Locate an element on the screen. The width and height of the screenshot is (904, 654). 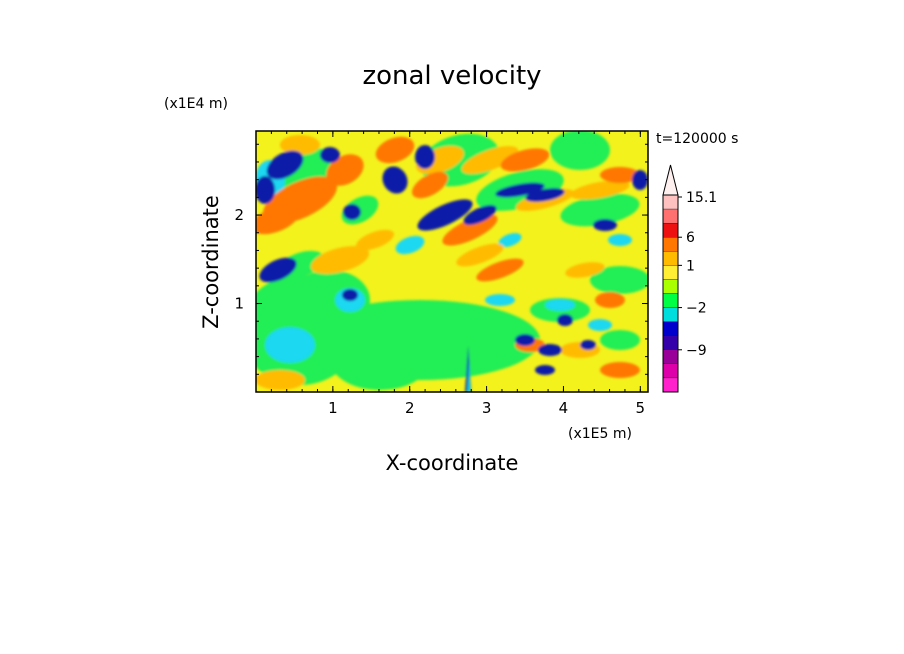
x-axis-label: X-coordinate is located at coordinates (452, 463).